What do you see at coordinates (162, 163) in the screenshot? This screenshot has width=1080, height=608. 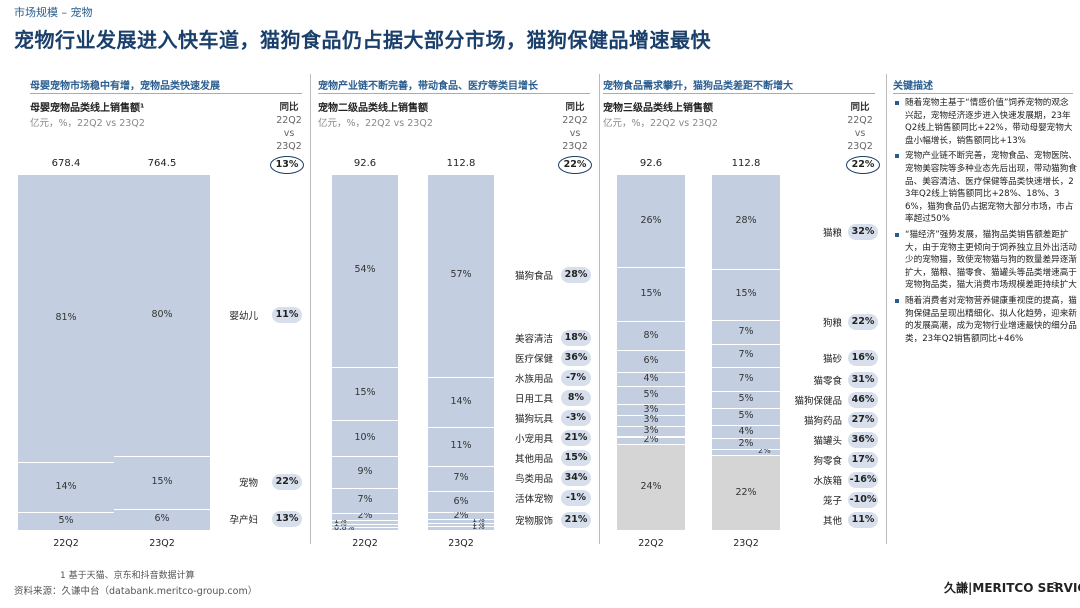 I see `bar-total: 764.5` at bounding box center [162, 163].